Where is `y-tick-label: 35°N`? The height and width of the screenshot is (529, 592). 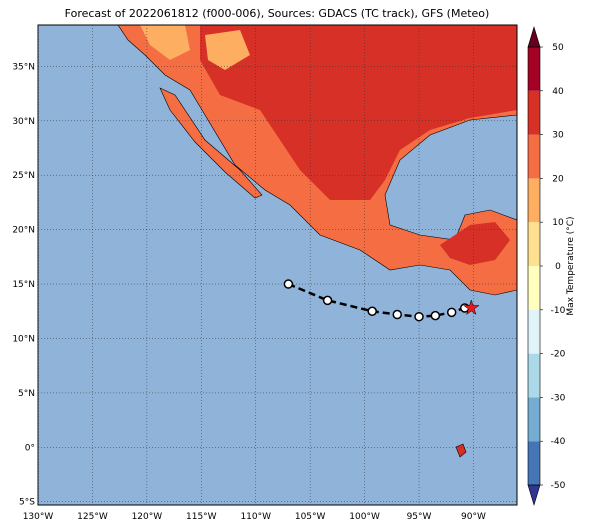 y-tick-label: 35°N is located at coordinates (23, 67).